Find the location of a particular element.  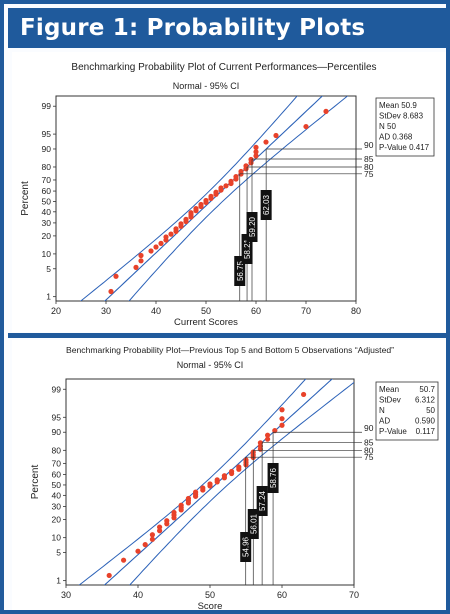

score-label: 62.03 is located at coordinates (266, 204).